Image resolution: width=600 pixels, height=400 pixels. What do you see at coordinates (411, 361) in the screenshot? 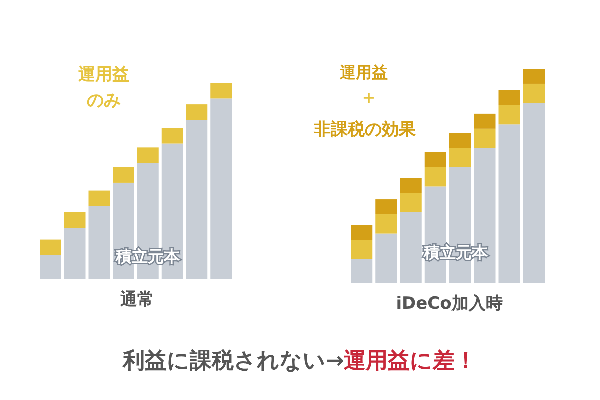
I see `text: 運用益に差！` at bounding box center [411, 361].